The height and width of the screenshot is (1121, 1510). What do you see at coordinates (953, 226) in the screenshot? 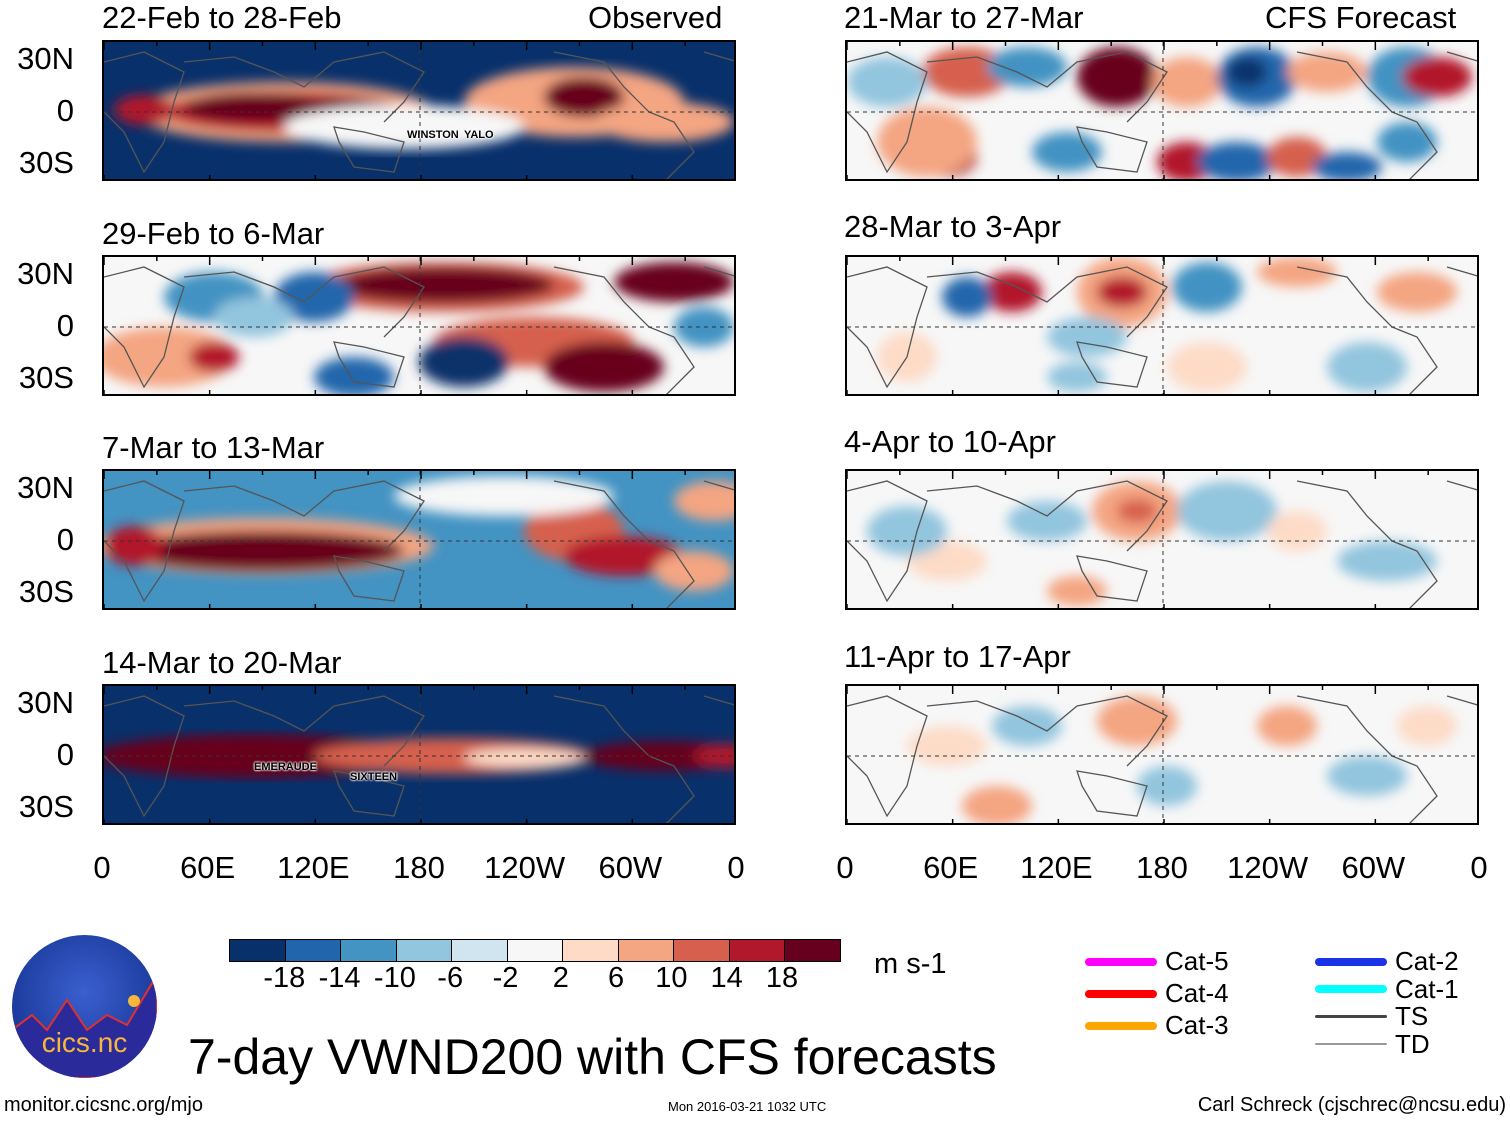
I see `panel-title: 28-Mar to 3-Apr` at bounding box center [953, 226].